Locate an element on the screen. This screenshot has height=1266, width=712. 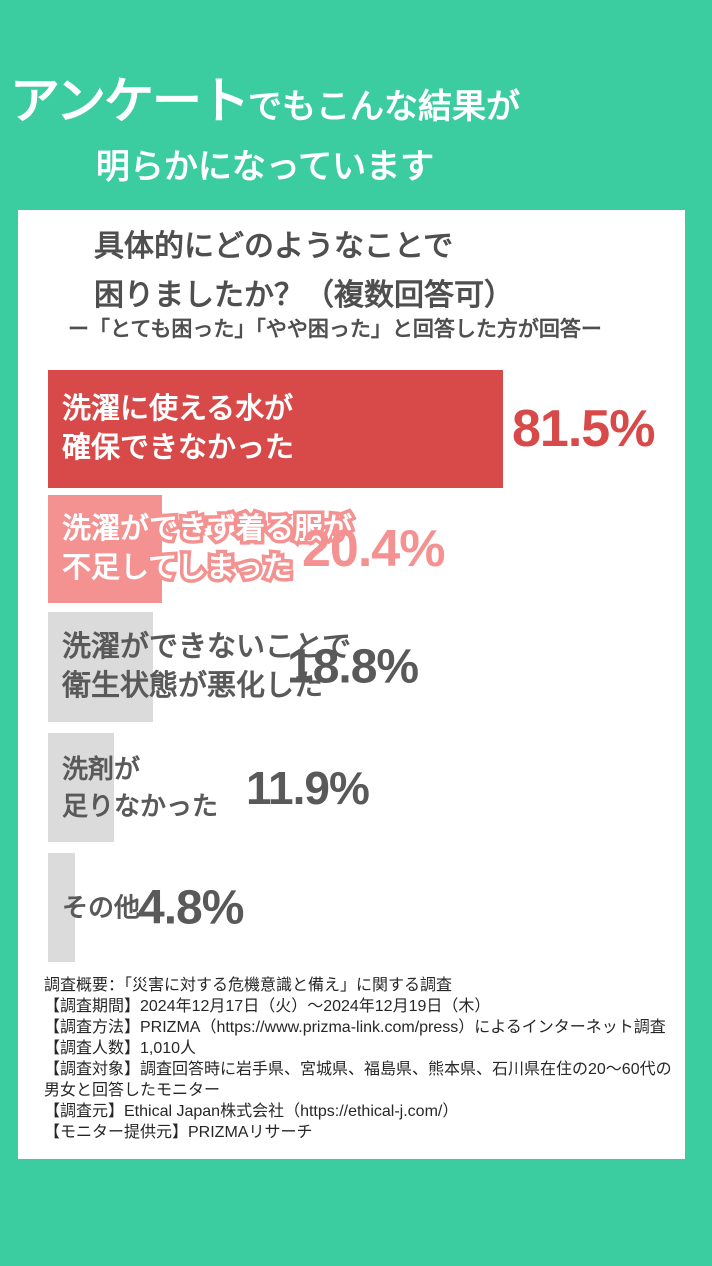
header-line1: アンケートでもこんな結果が is located at coordinates (265, 107).